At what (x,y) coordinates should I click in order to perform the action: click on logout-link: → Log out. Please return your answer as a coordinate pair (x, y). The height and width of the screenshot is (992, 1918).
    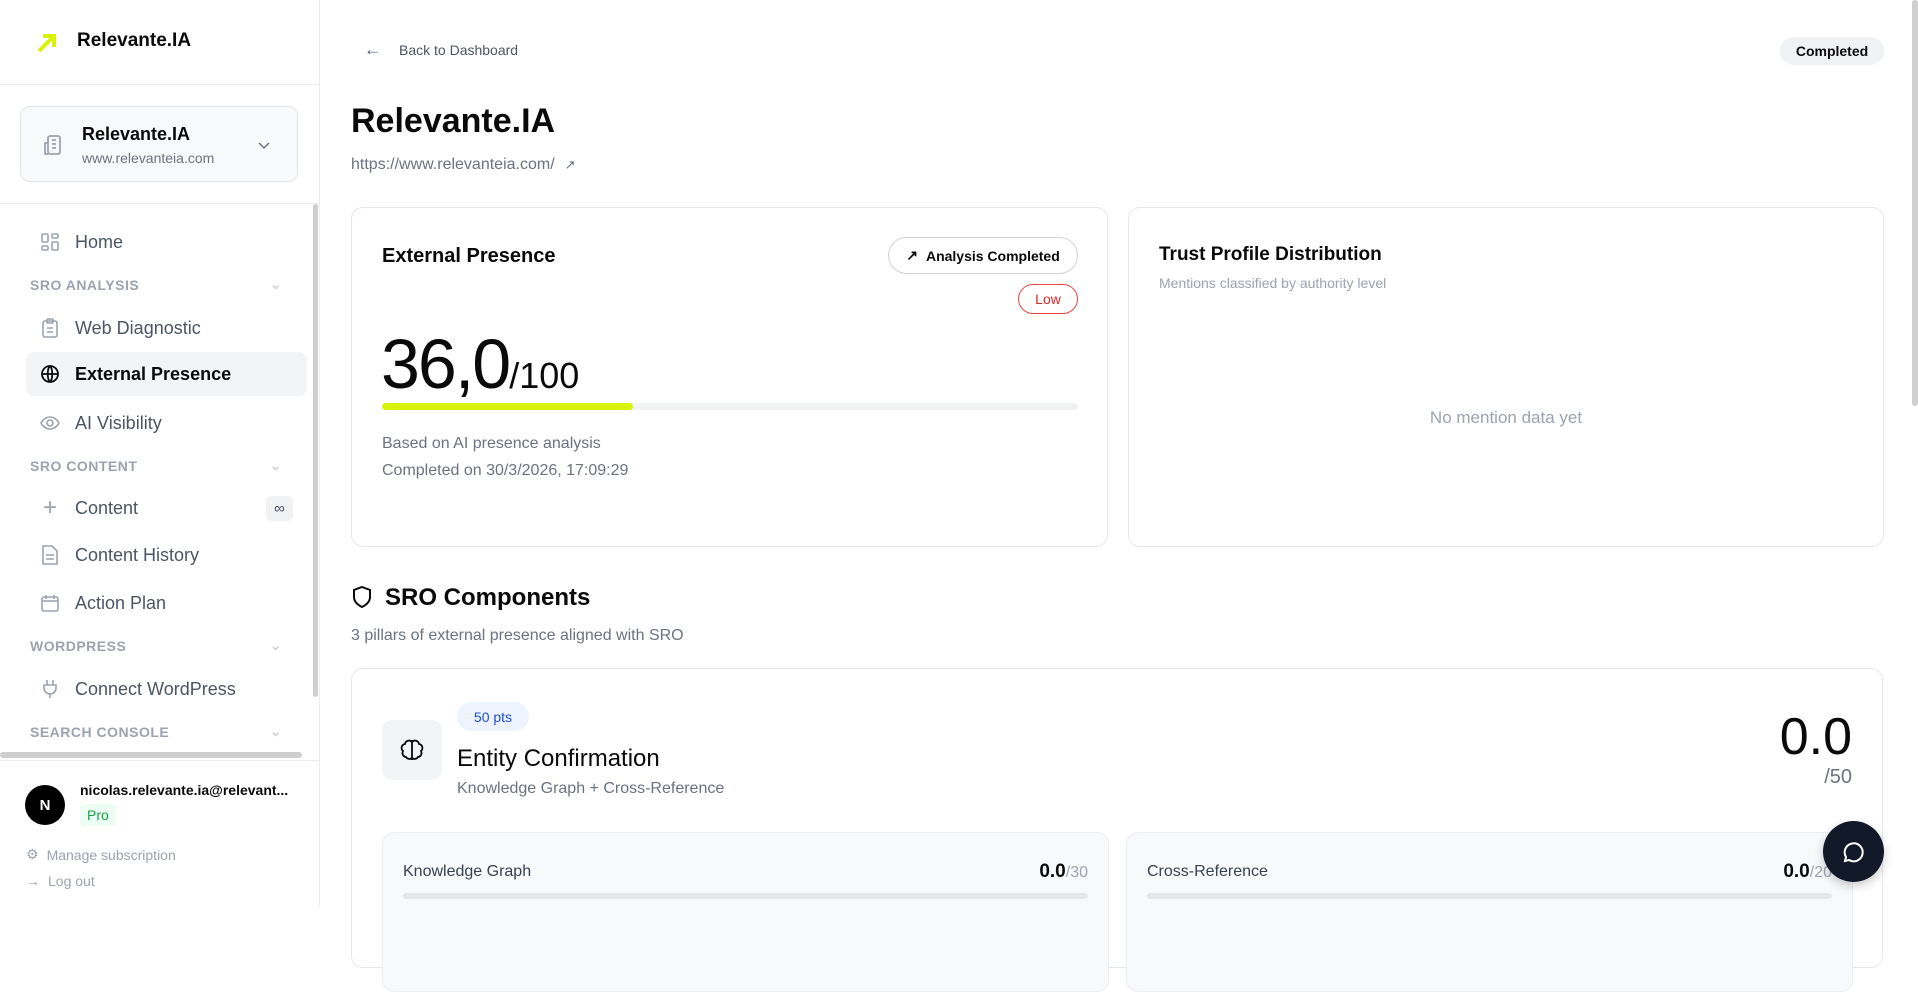
    Looking at the image, I should click on (60, 881).